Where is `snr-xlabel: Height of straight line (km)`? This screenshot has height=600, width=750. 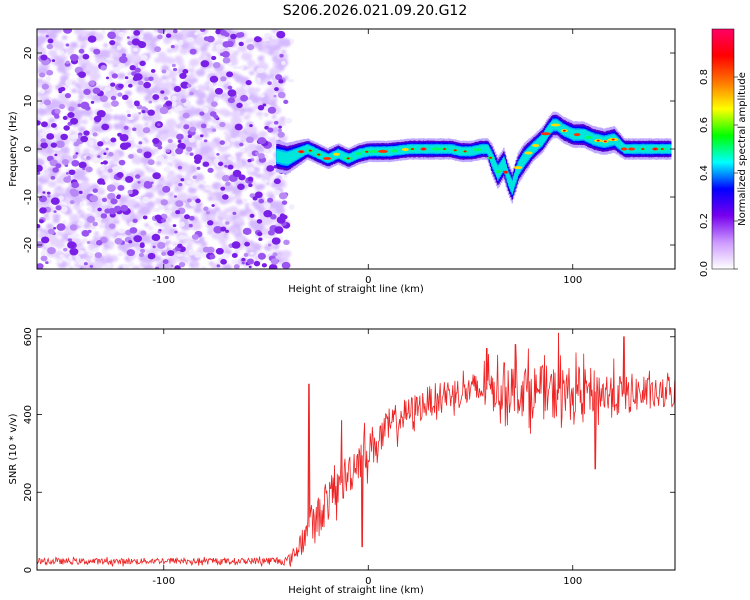 snr-xlabel: Height of straight line (km) is located at coordinates (356, 590).